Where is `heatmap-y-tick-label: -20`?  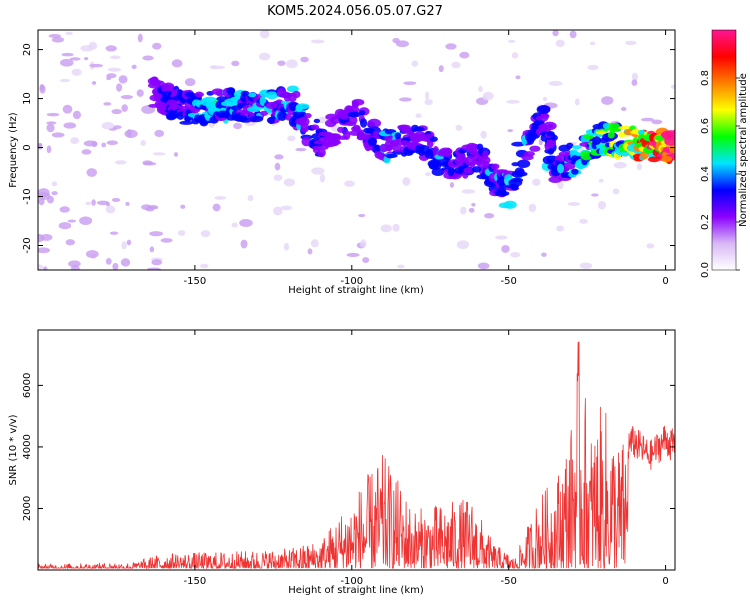 heatmap-y-tick-label: -20 is located at coordinates (27, 245).